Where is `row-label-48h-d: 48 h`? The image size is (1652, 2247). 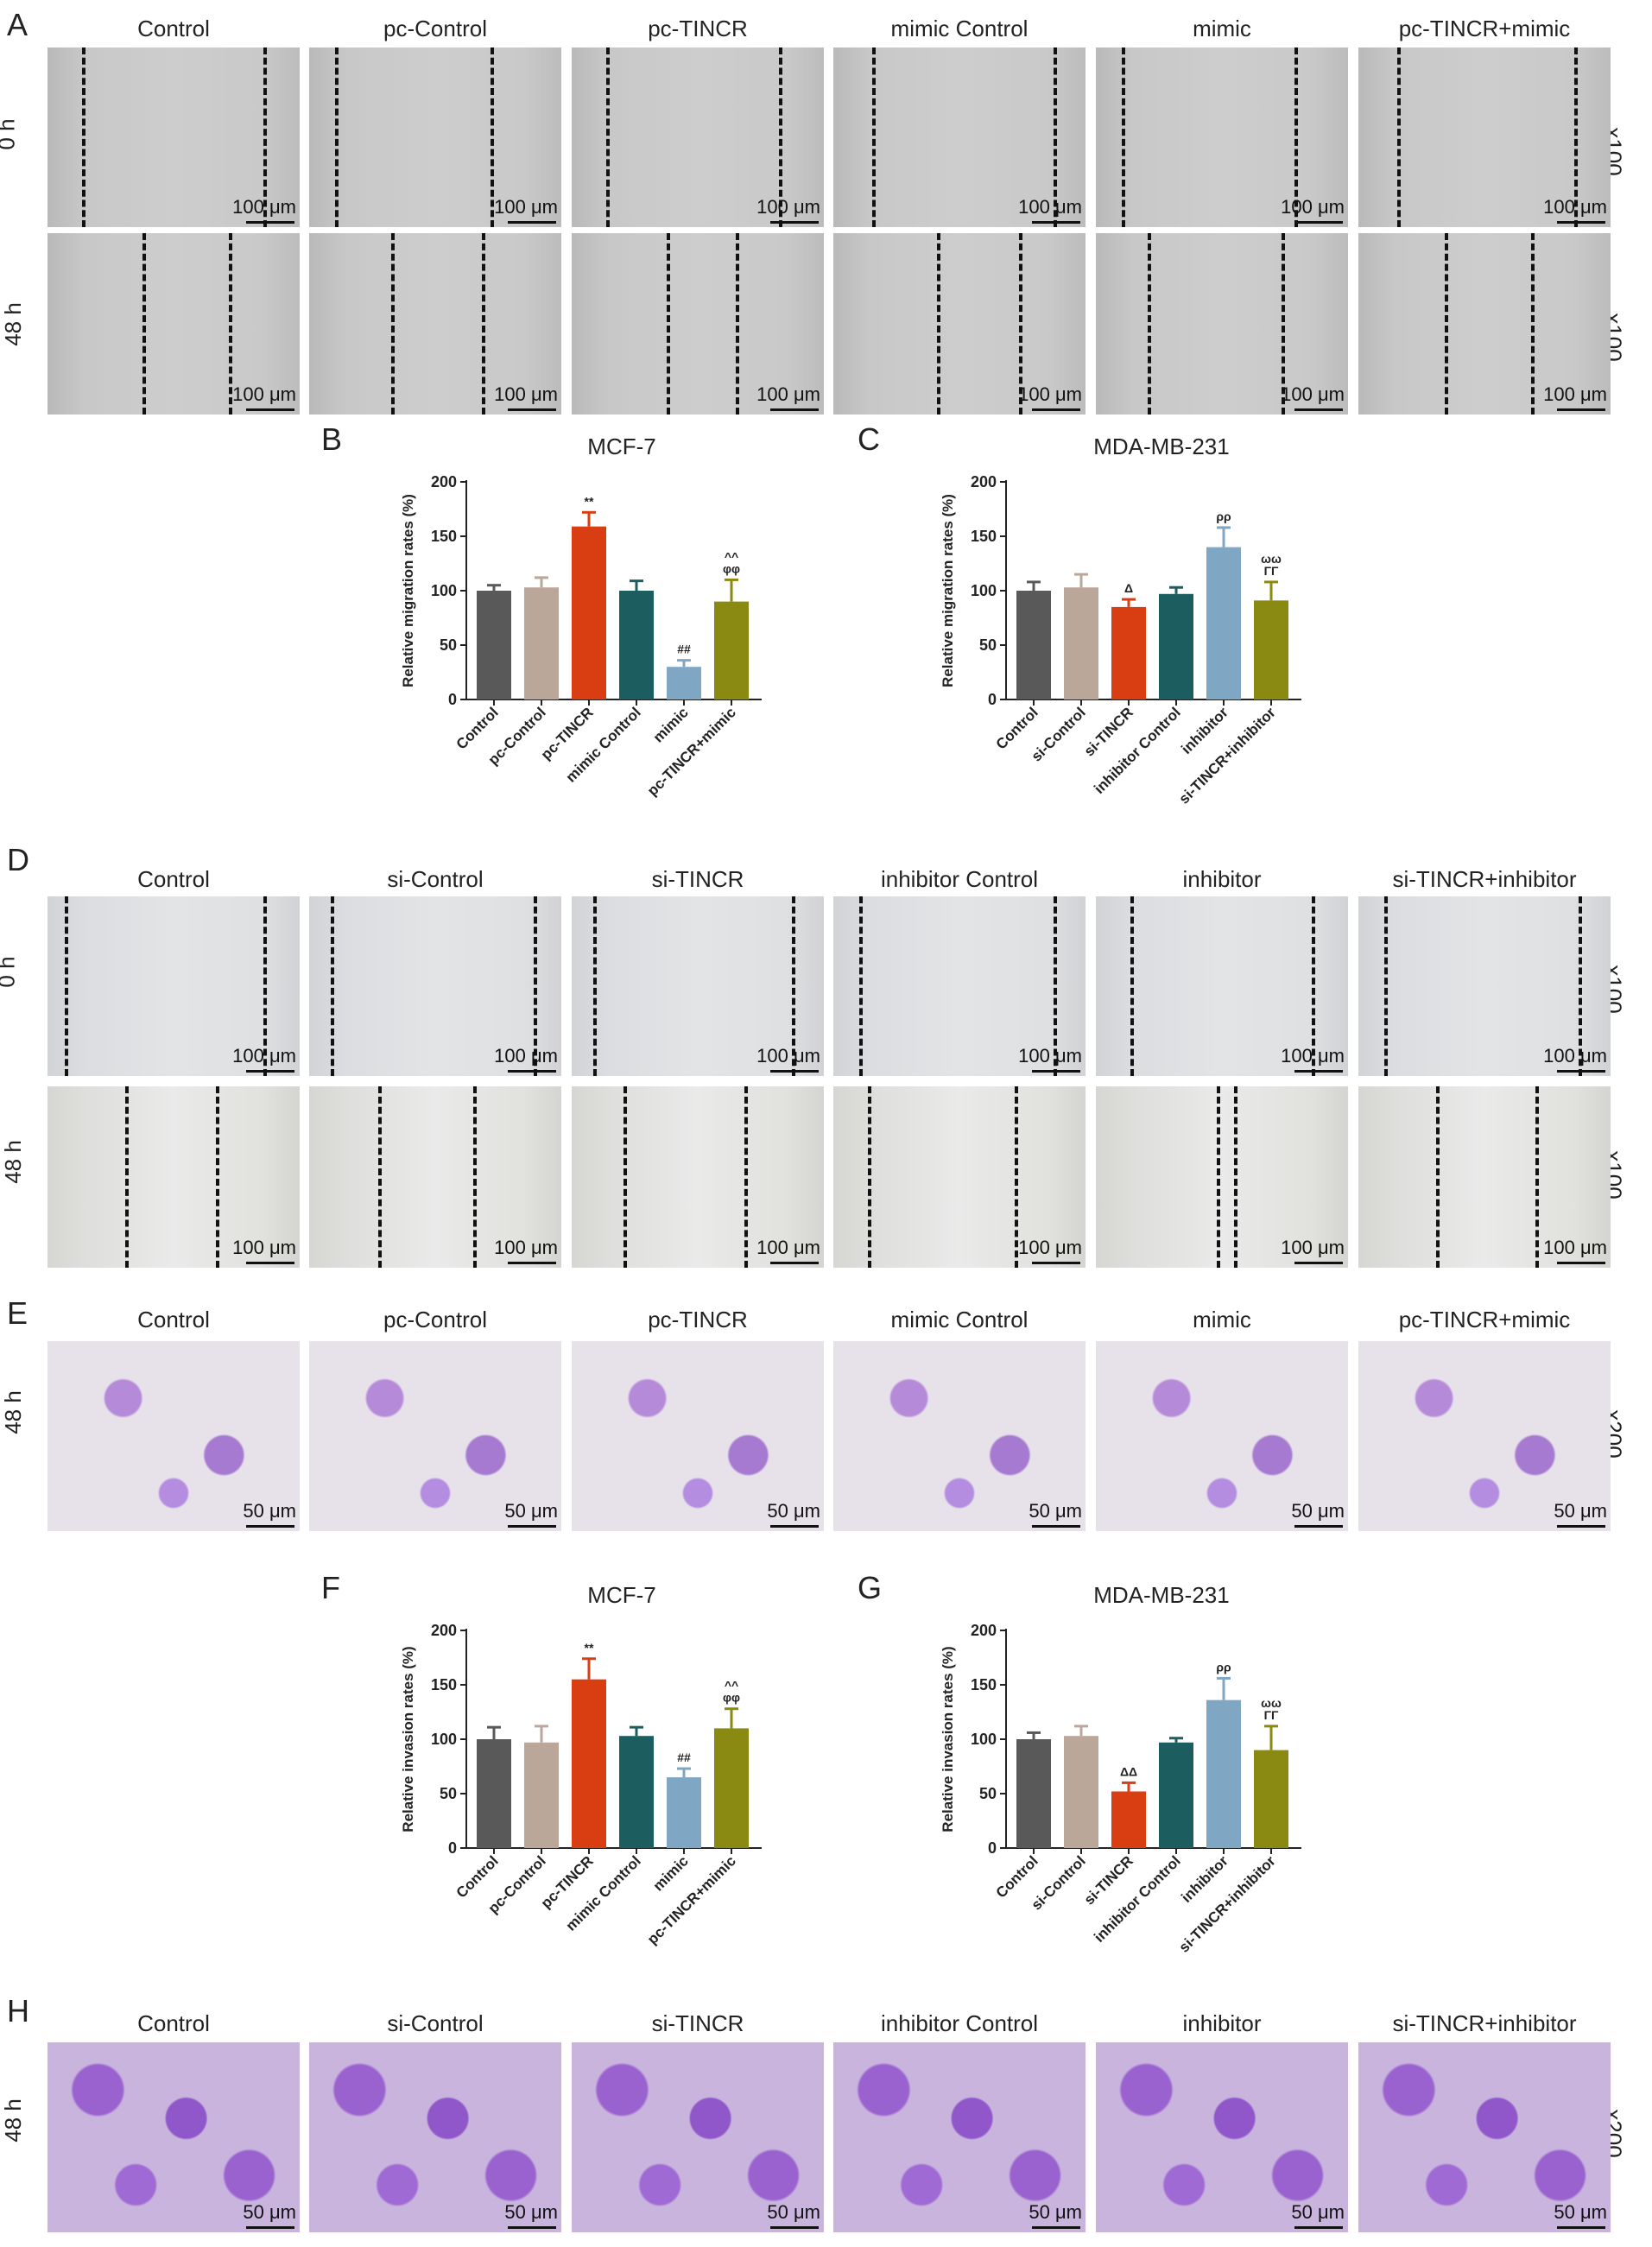 row-label-48h-d: 48 h is located at coordinates (13, 1162).